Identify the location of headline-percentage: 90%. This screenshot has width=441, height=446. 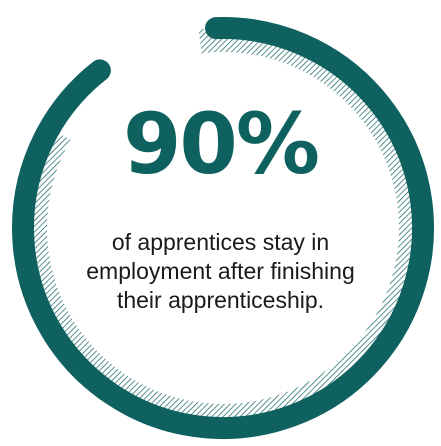
(221, 144).